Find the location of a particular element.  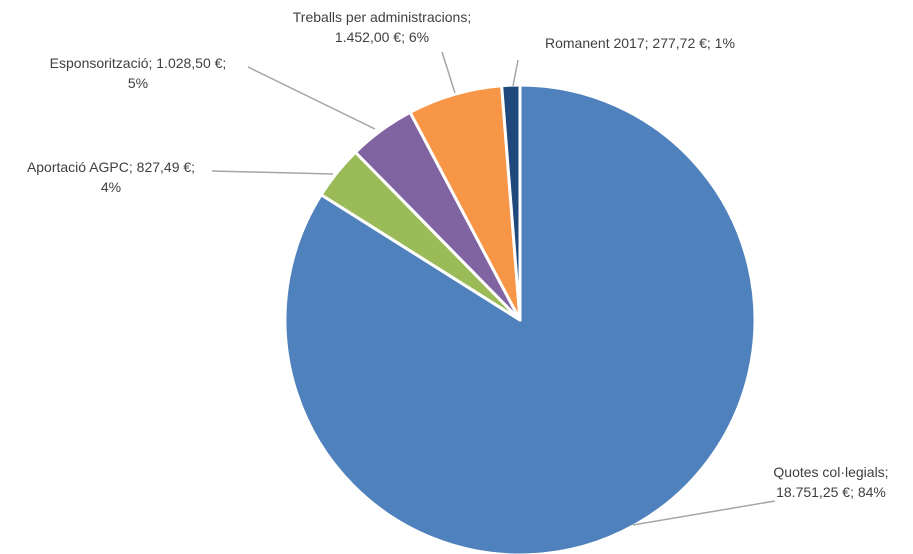

data-label-agpc-line1: Aportació AGPC; 827,49 €; is located at coordinates (111, 167).